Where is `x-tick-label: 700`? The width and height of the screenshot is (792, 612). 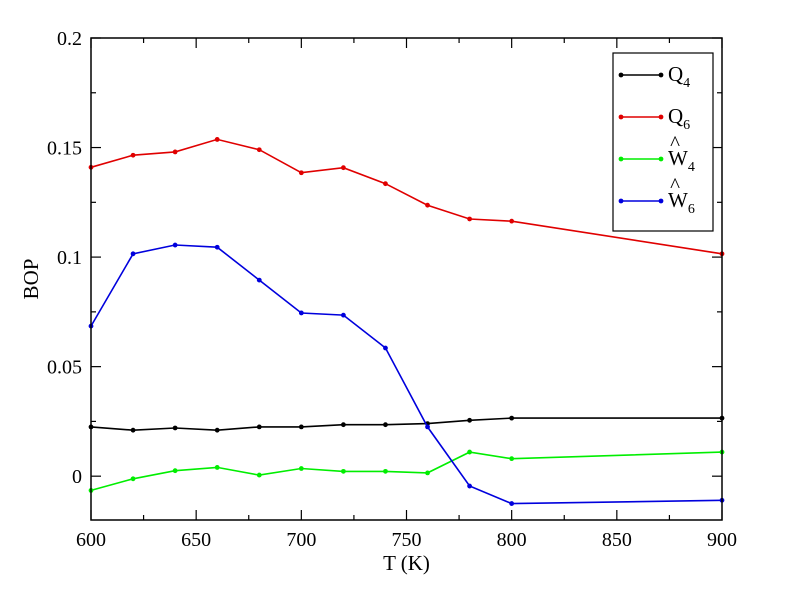
x-tick-label: 700 is located at coordinates (301, 540).